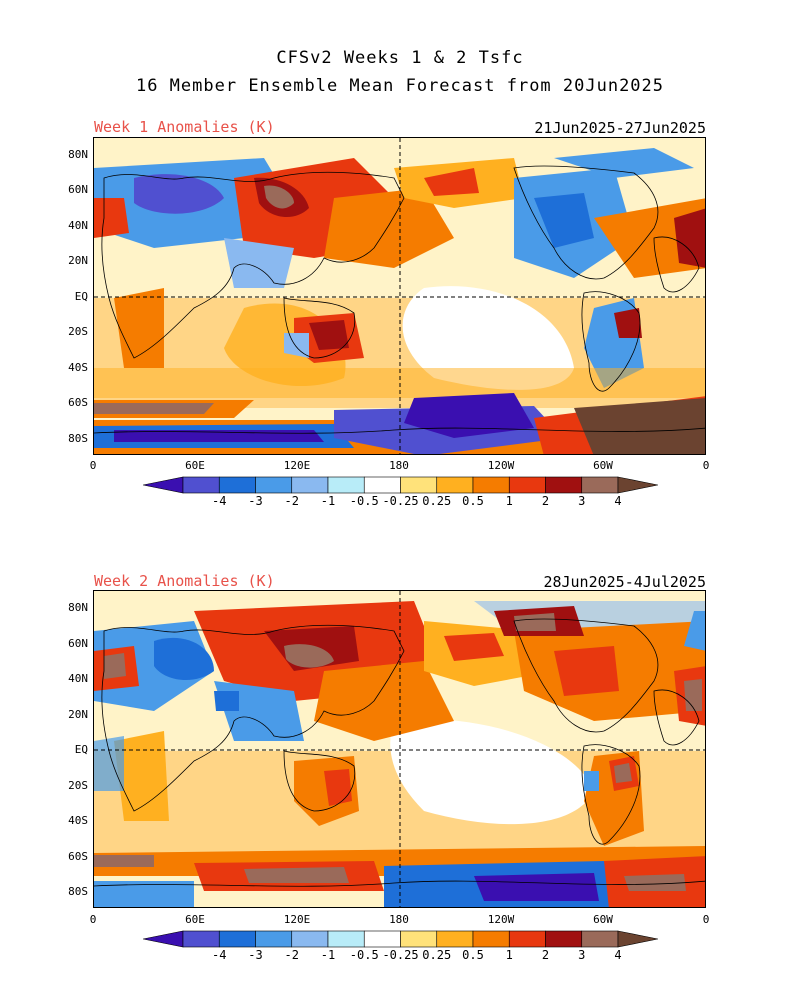 This screenshot has height=1000, width=800. What do you see at coordinates (624, 582) in the screenshot?
I see `panel2-dates: 28Jun2025-4Jul2025` at bounding box center [624, 582].